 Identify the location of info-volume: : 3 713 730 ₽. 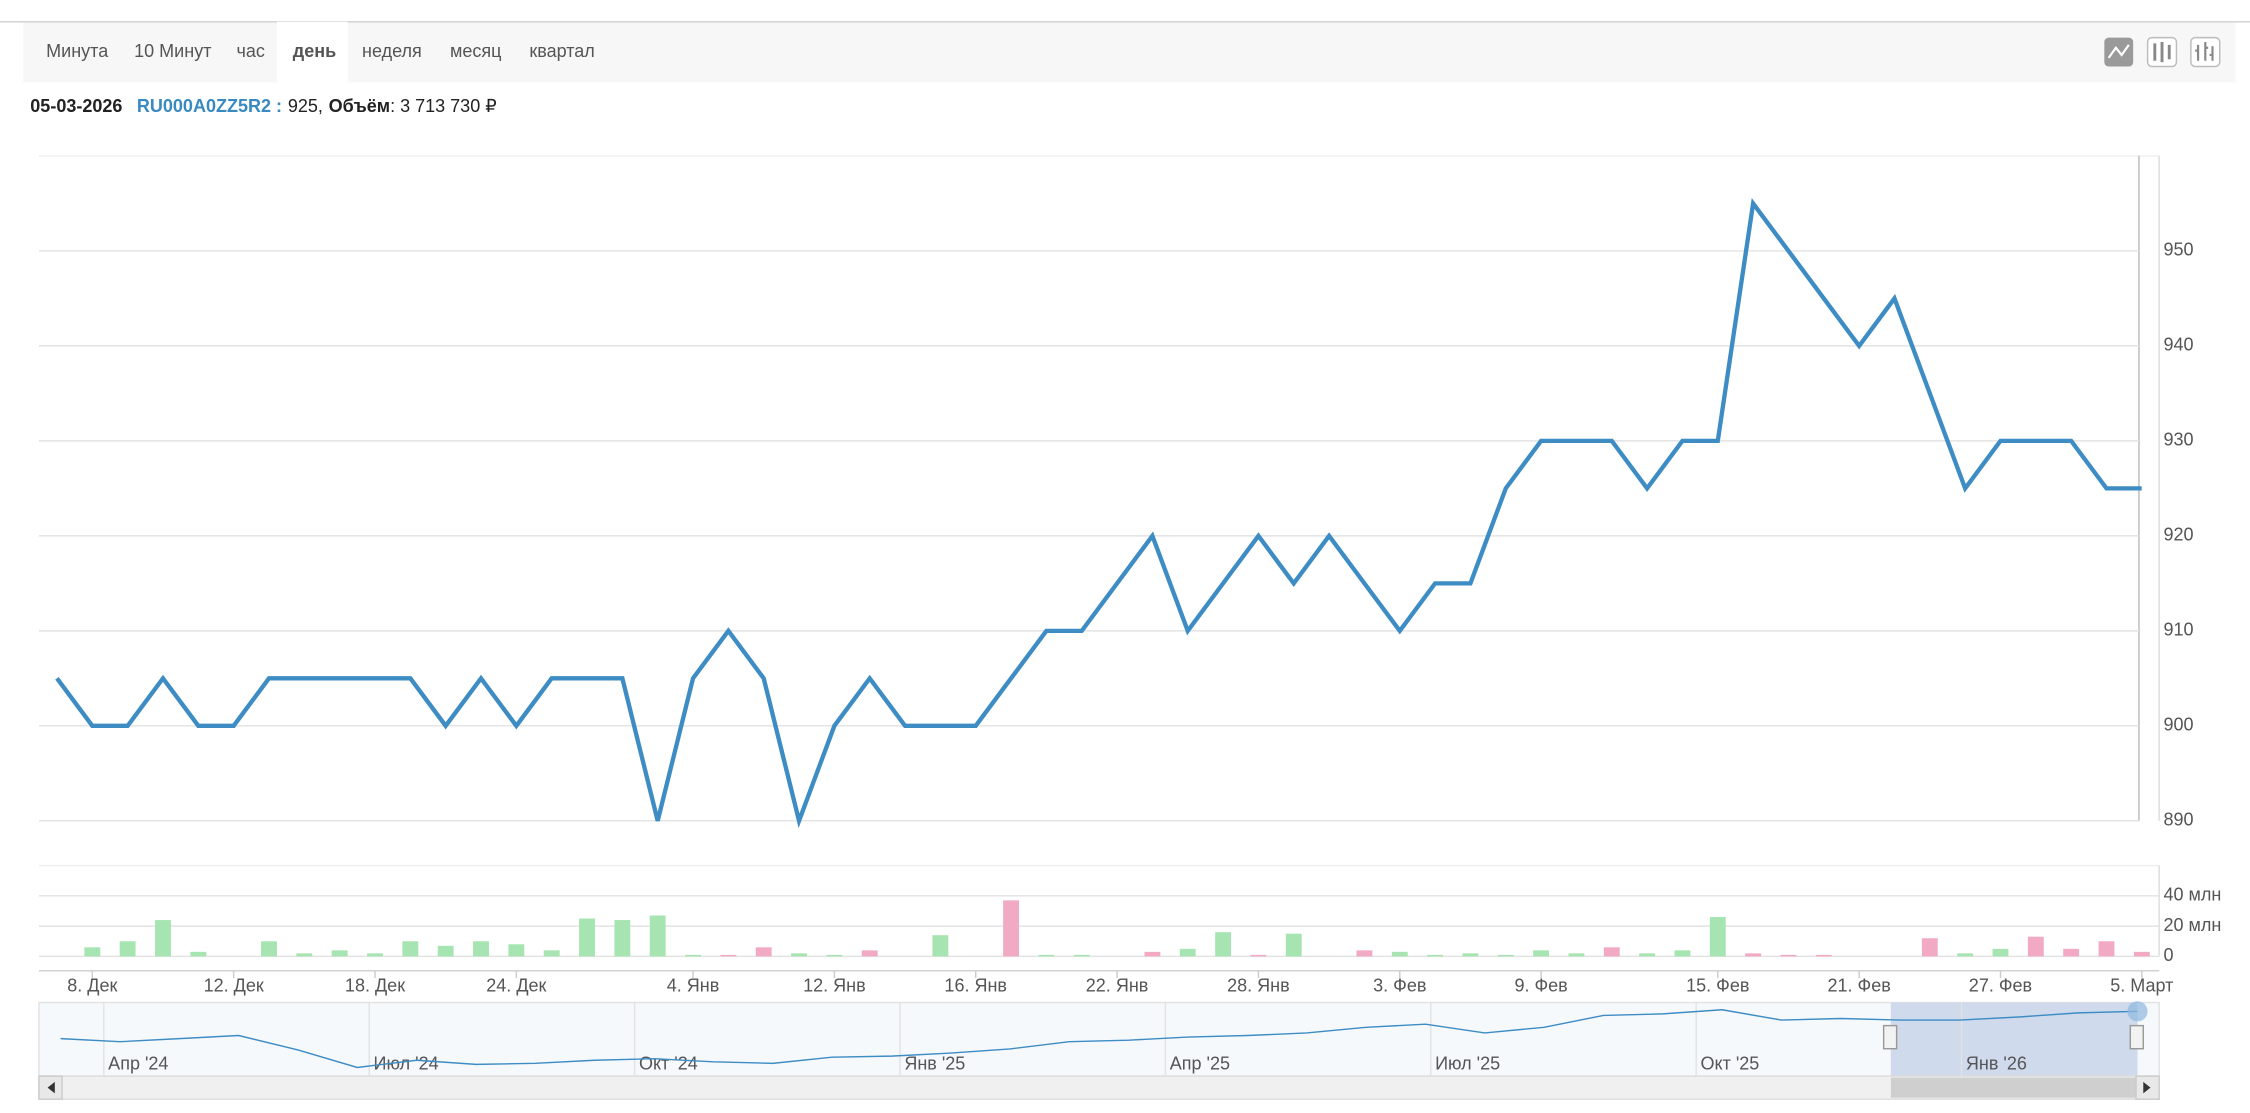
(443, 106).